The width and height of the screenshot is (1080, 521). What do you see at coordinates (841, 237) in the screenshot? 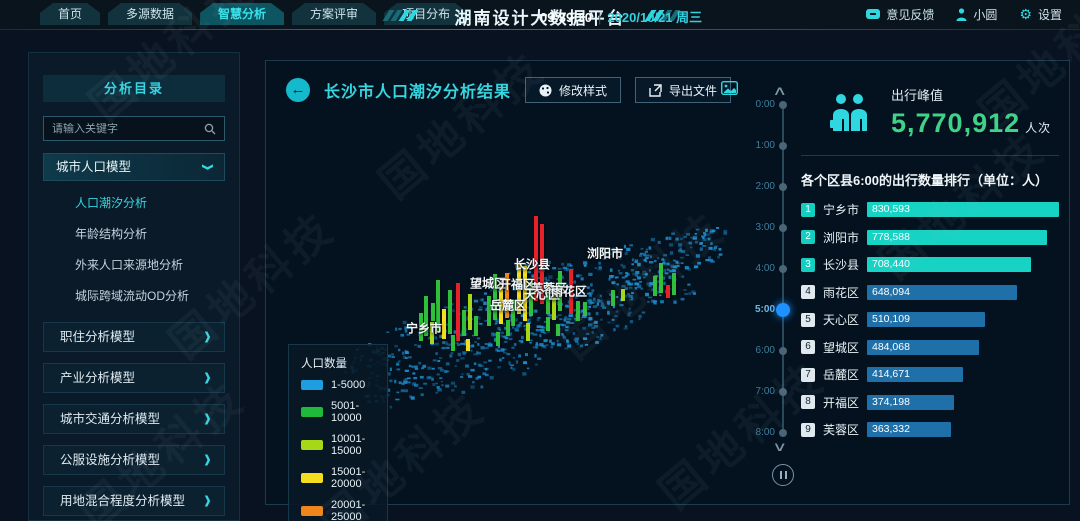
I see `district-name: 浏阳市` at bounding box center [841, 237].